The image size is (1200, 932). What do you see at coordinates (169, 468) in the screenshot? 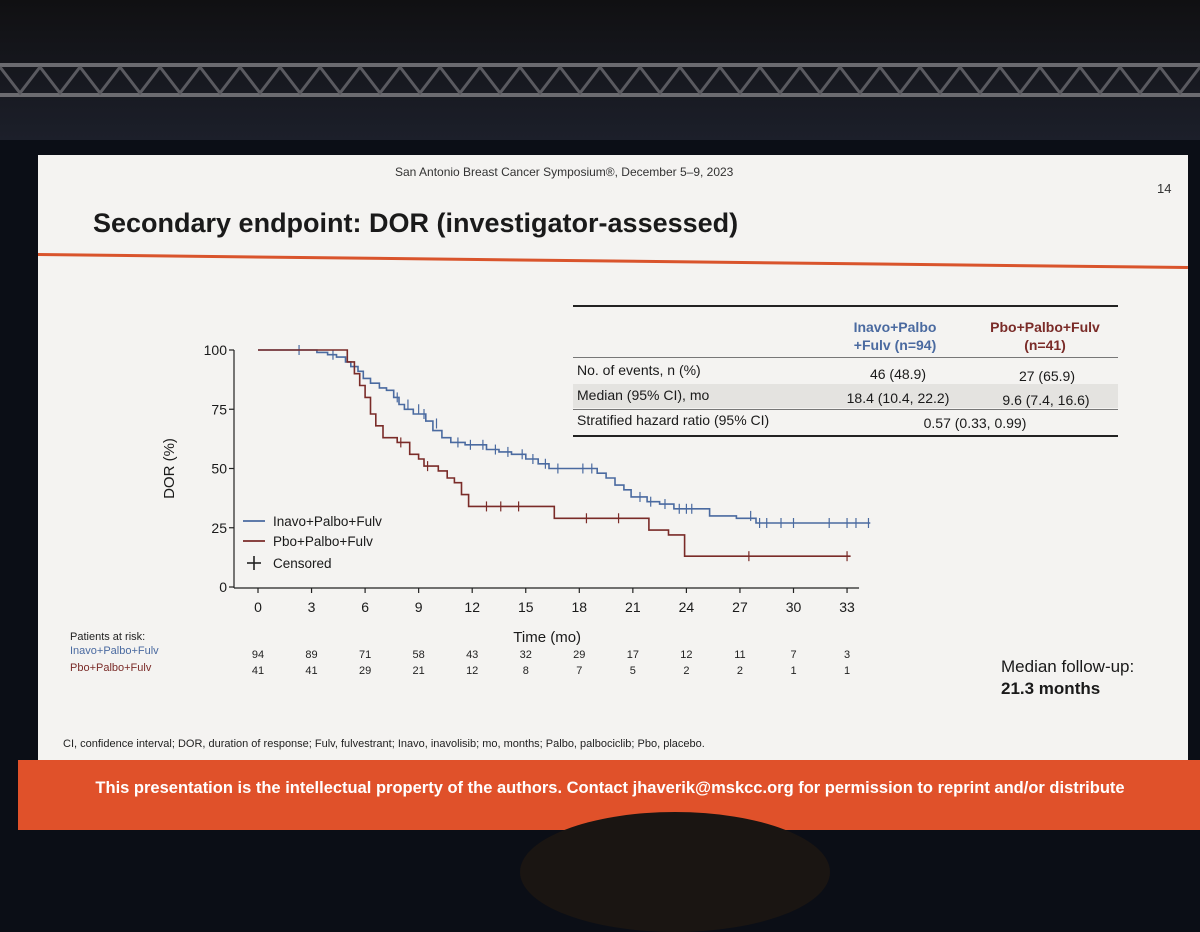
I see `y-axis-title: DOR (%)` at bounding box center [169, 468].